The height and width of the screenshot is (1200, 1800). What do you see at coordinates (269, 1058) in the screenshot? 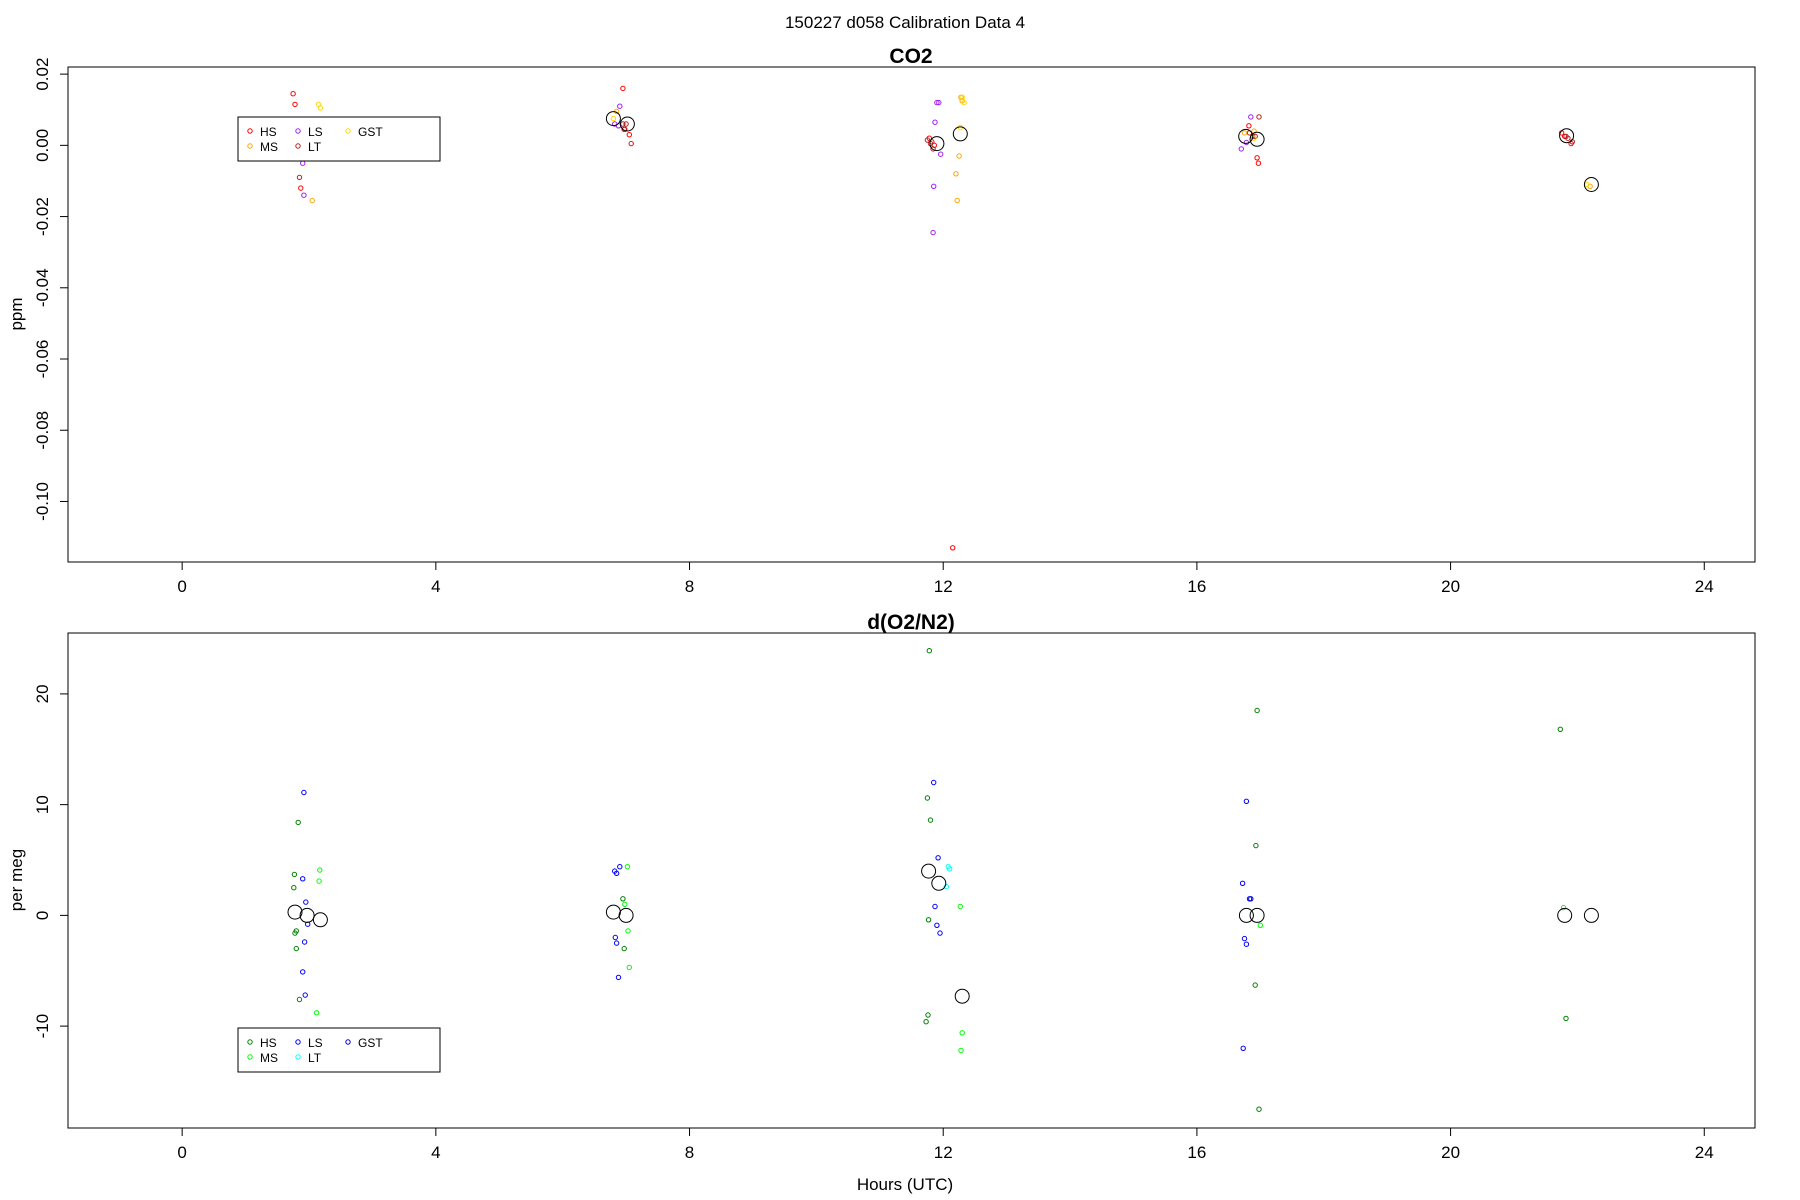
I see `o2n2-legend-label-ms: MS` at bounding box center [269, 1058].